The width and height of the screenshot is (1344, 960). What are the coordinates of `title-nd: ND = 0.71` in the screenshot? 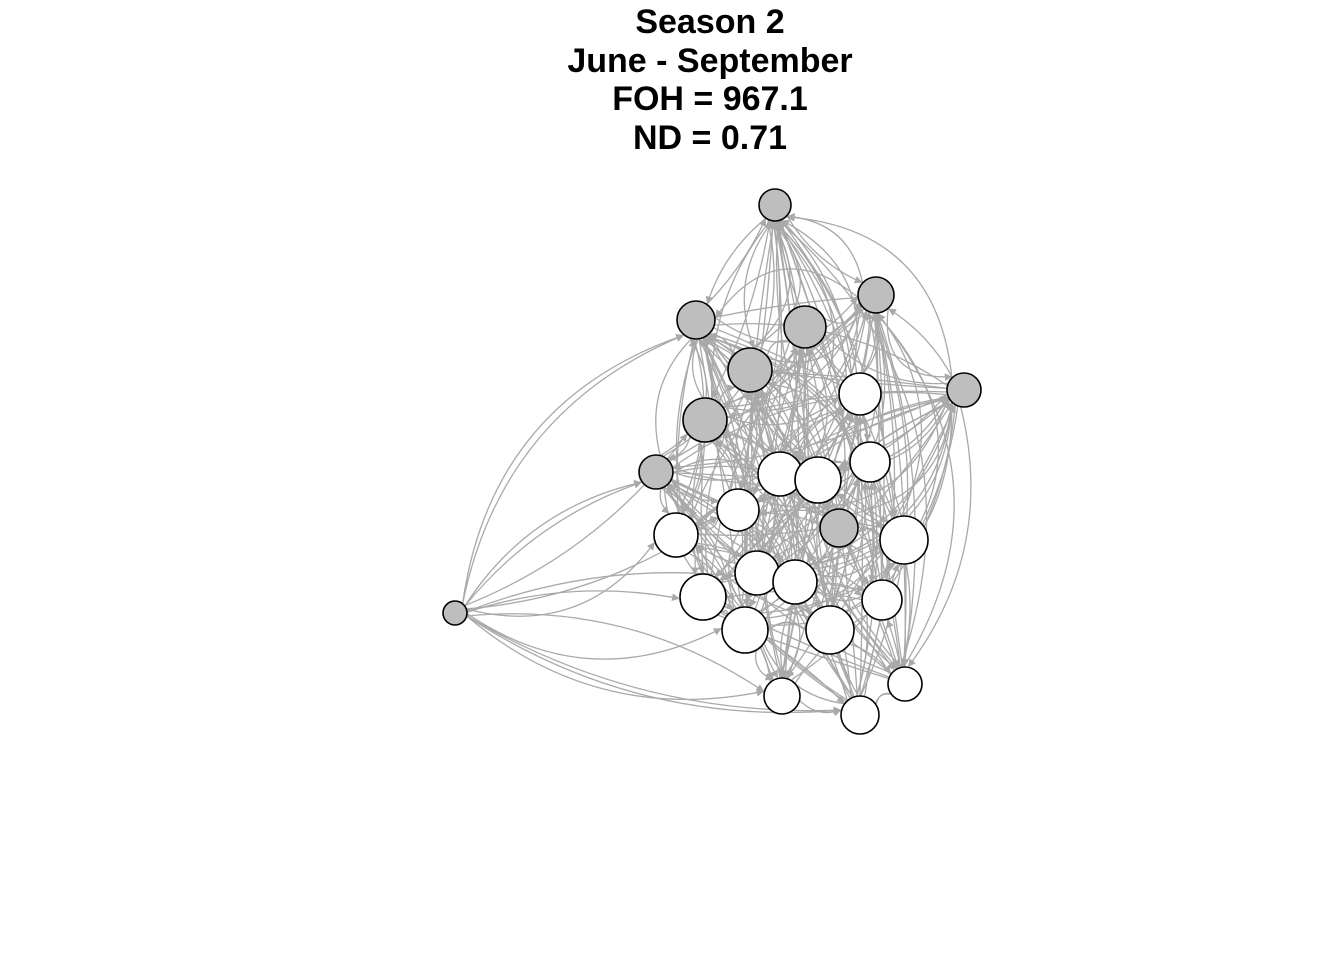 It's located at (710, 137).